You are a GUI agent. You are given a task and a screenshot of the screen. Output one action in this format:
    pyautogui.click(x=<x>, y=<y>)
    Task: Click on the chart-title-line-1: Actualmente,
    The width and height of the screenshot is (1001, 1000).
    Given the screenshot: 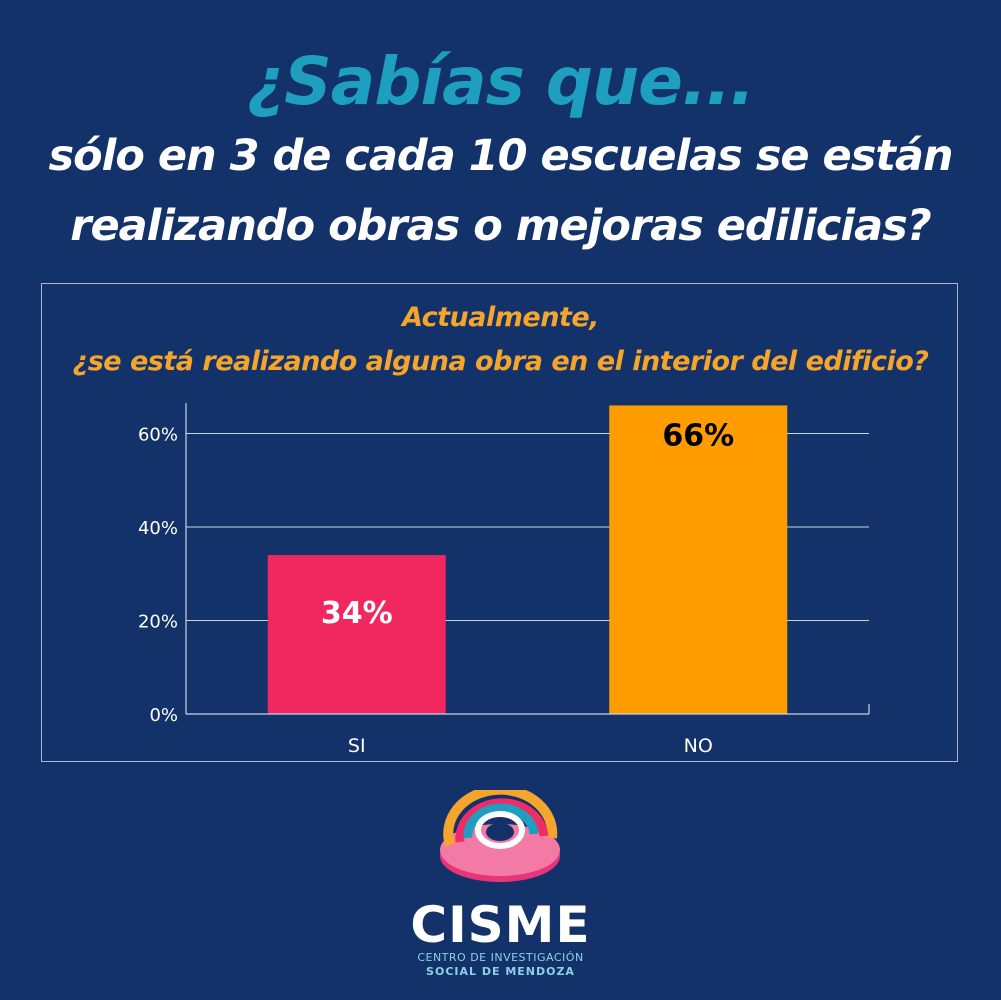 What is the action you would take?
    pyautogui.click(x=500, y=317)
    